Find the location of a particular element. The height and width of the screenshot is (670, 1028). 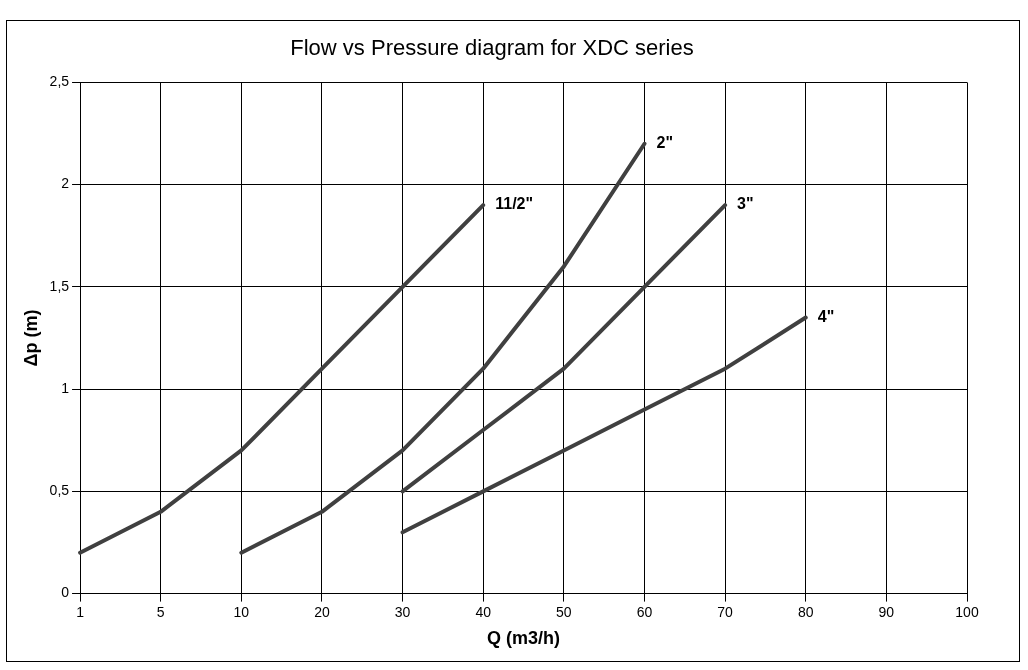

series-label: 3" is located at coordinates (745, 204).